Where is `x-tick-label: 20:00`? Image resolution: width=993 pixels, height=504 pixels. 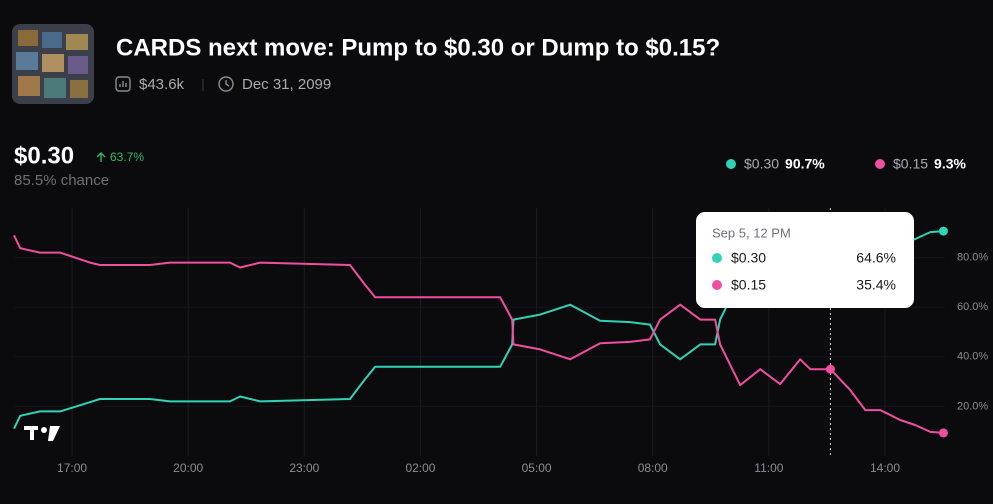 x-tick-label: 20:00 is located at coordinates (188, 468).